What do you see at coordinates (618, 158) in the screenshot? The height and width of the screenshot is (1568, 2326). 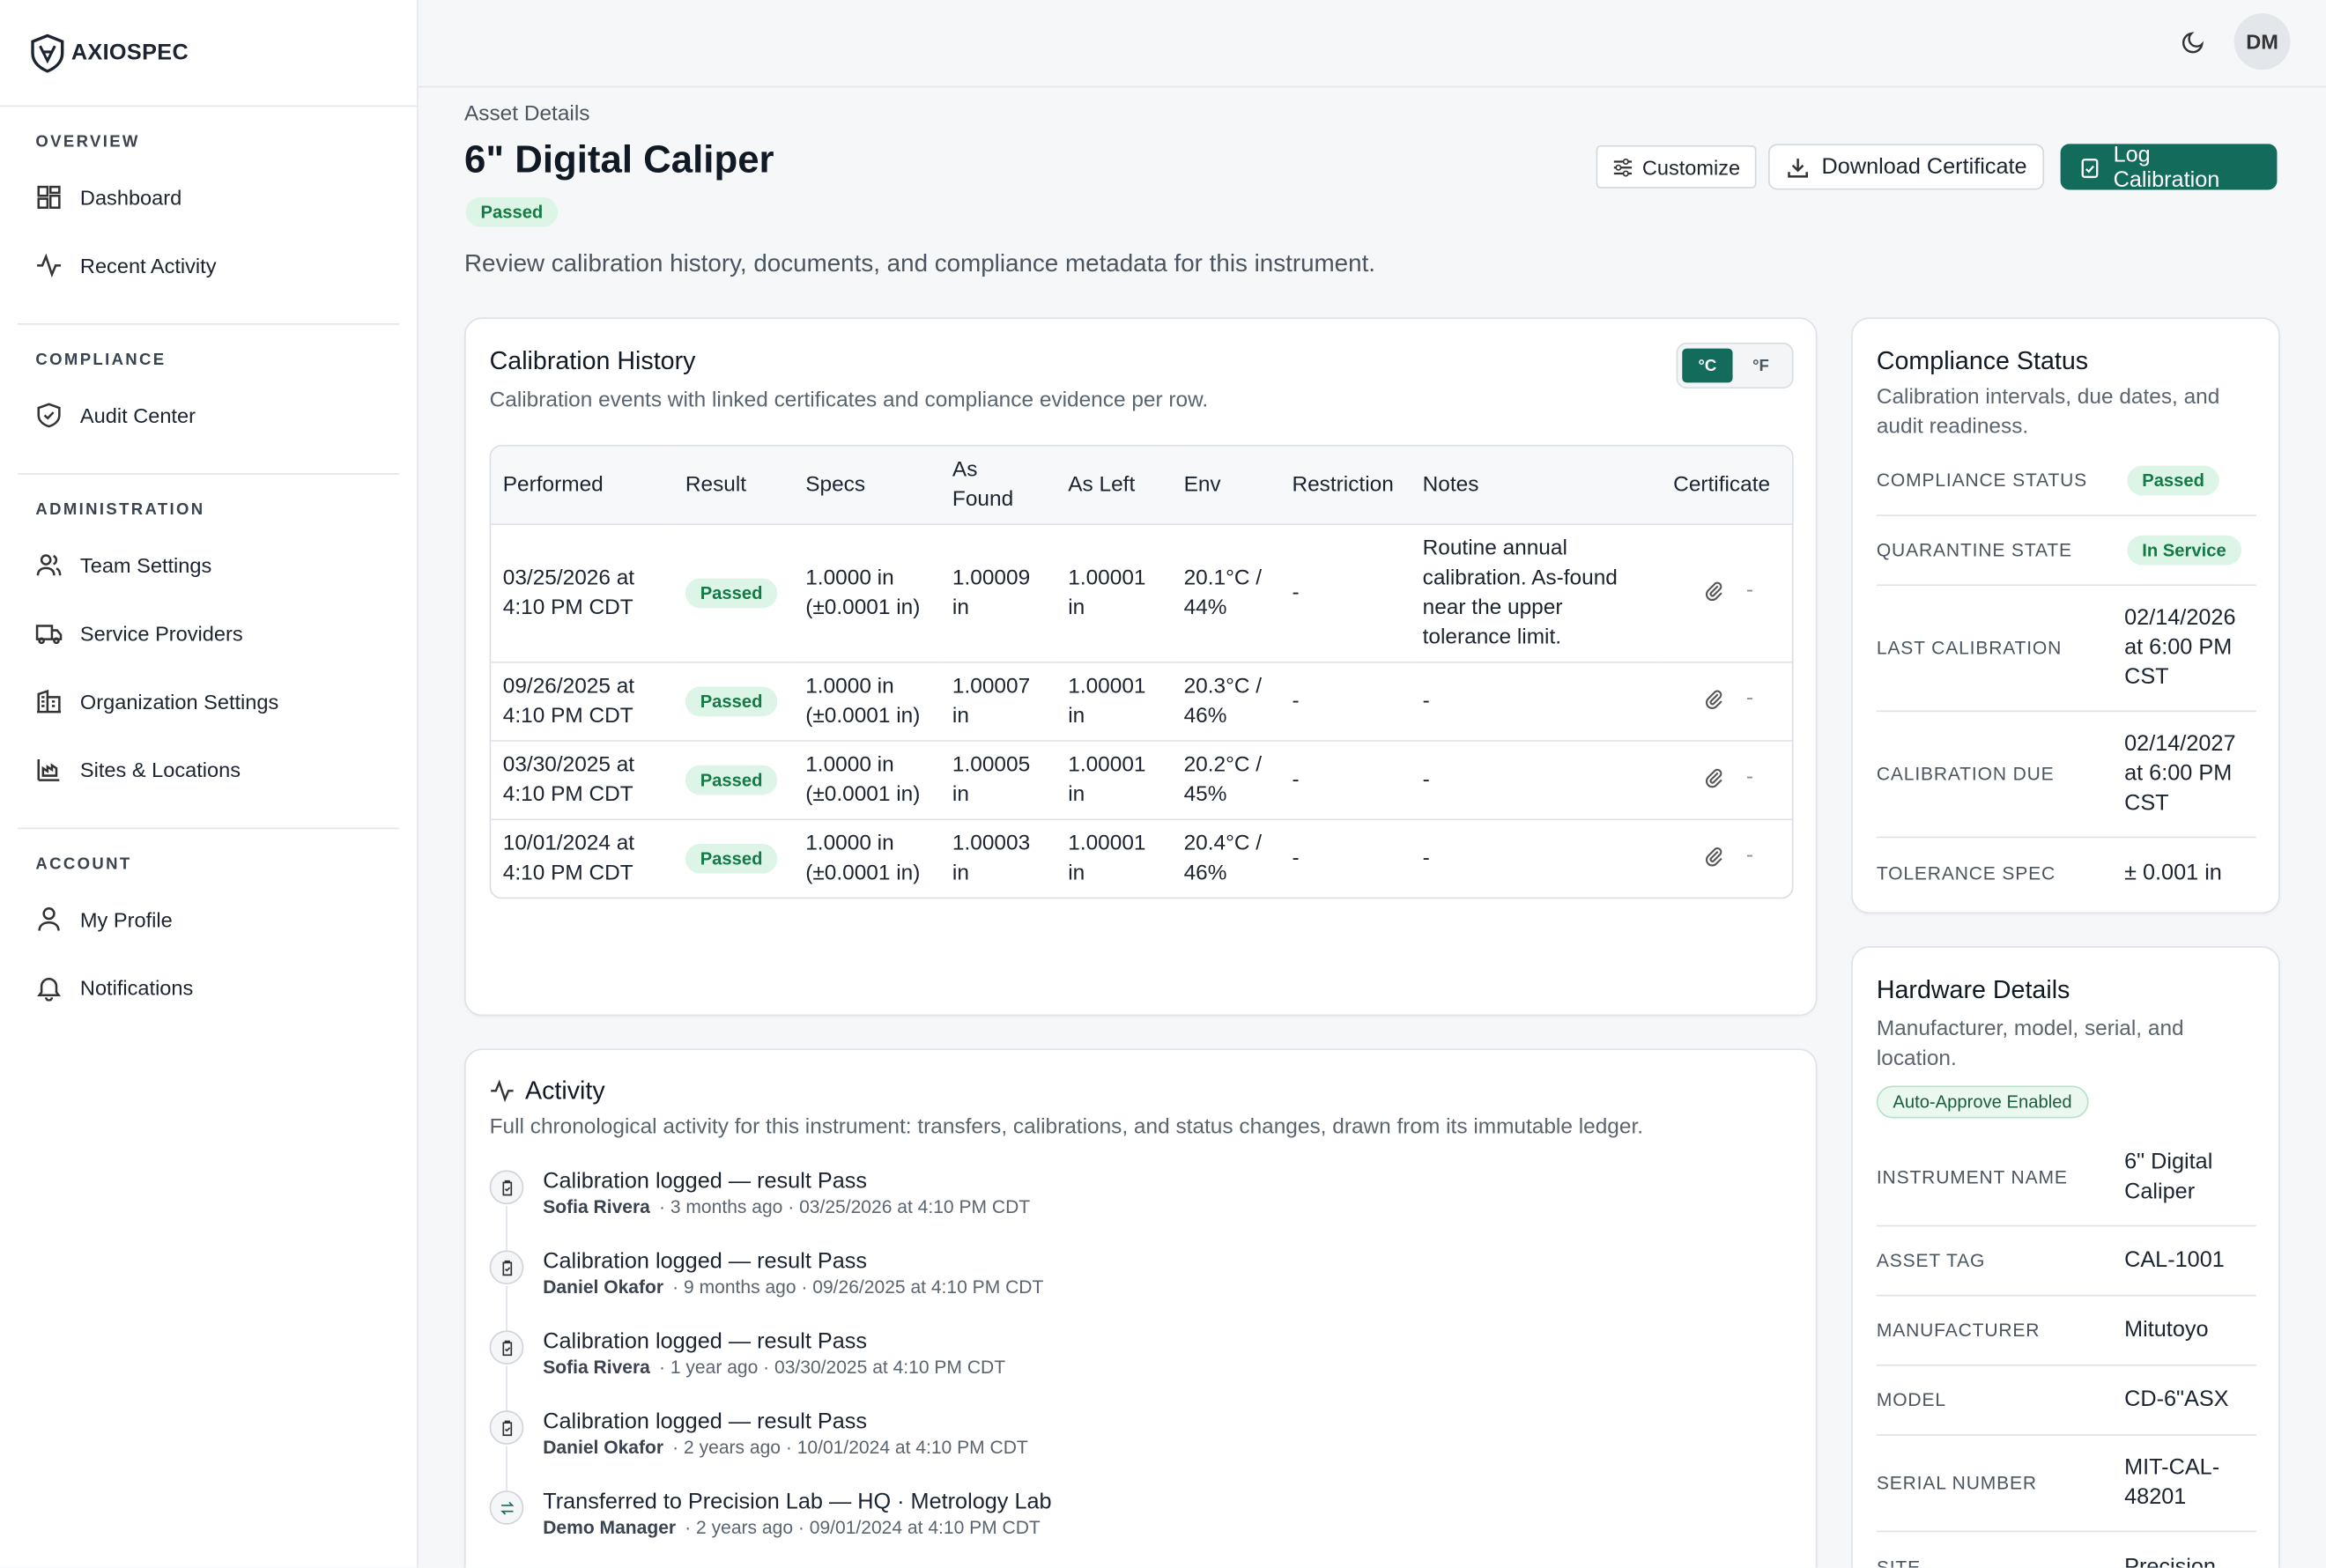 I see `page-title: 6" Digital Caliper` at bounding box center [618, 158].